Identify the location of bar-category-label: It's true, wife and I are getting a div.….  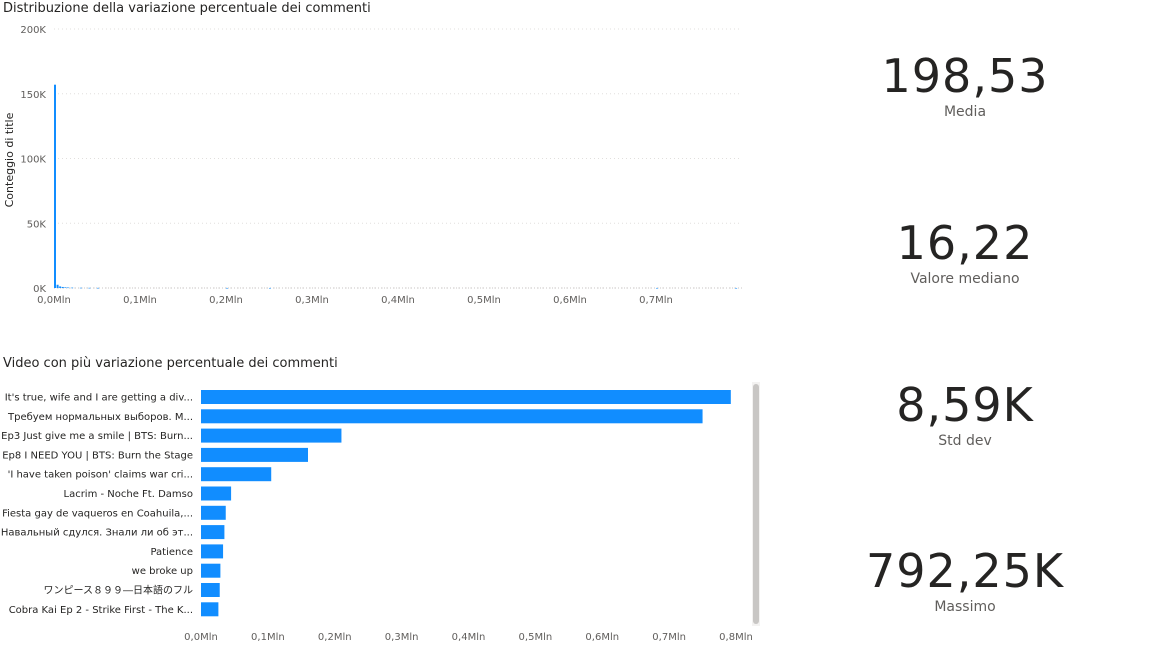
(99, 398).